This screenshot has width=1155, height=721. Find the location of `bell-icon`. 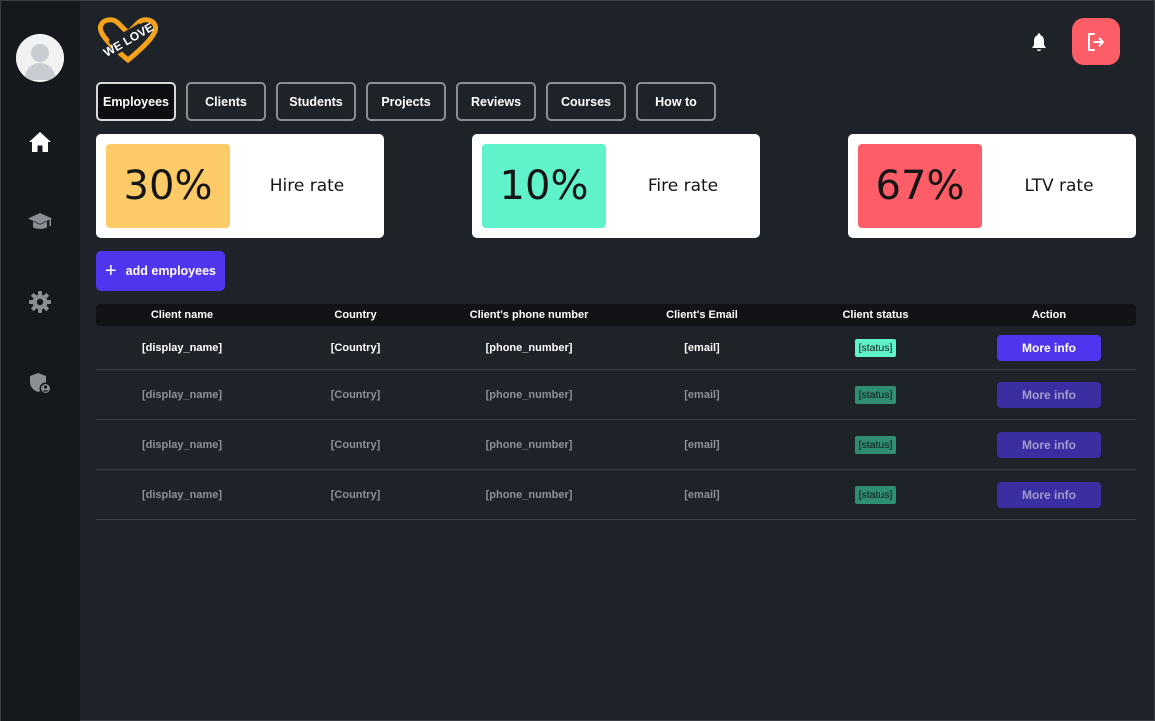

bell-icon is located at coordinates (1039, 42).